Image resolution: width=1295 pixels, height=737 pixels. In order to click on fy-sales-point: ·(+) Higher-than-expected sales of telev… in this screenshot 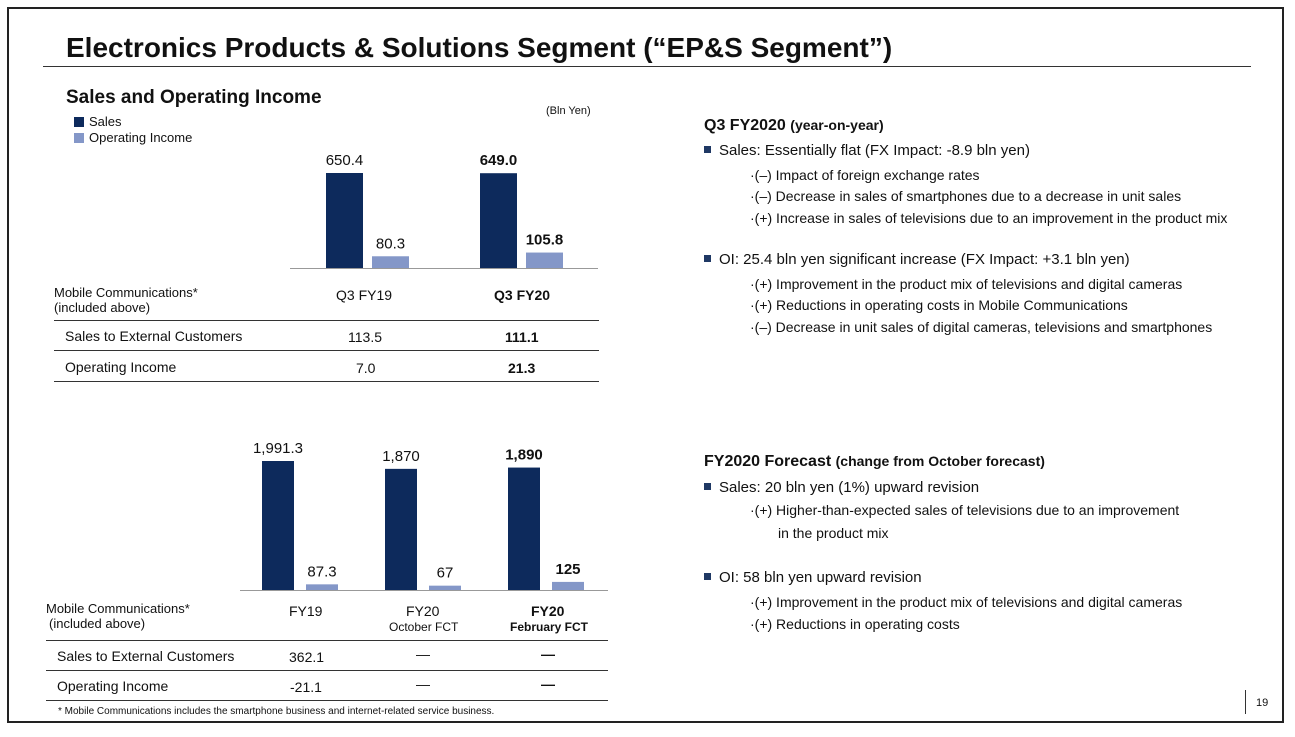, I will do `click(965, 510)`.